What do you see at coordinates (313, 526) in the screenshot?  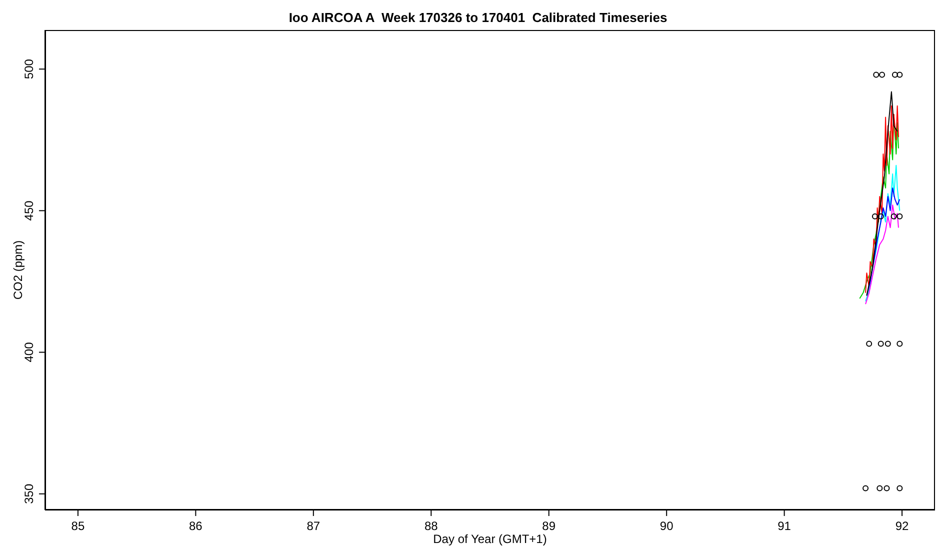 I see `x-tick-label: 87` at bounding box center [313, 526].